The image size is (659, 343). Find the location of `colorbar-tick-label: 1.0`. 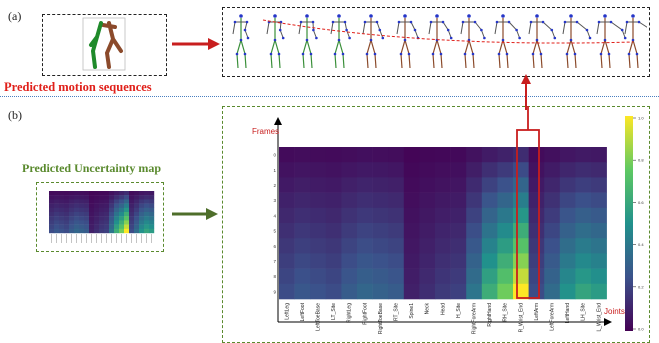

colorbar-tick-label: 1.0 is located at coordinates (641, 118).